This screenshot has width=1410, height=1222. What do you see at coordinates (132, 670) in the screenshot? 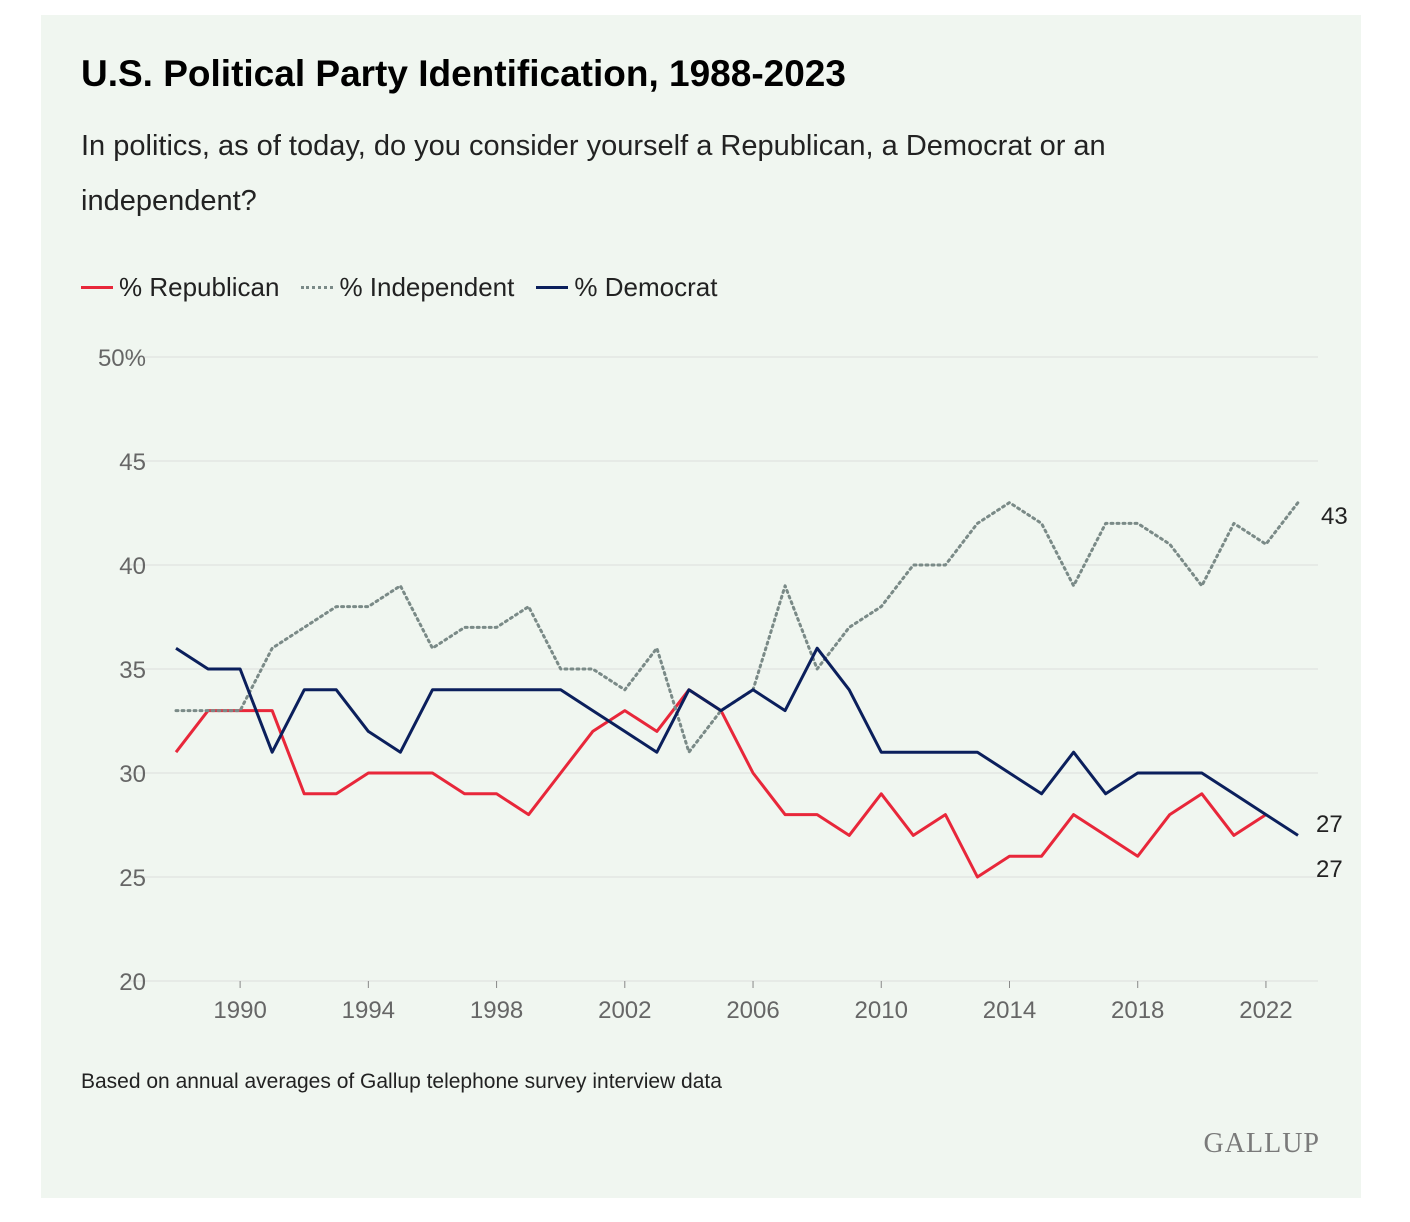
I see `y-tick-label: 35` at bounding box center [132, 670].